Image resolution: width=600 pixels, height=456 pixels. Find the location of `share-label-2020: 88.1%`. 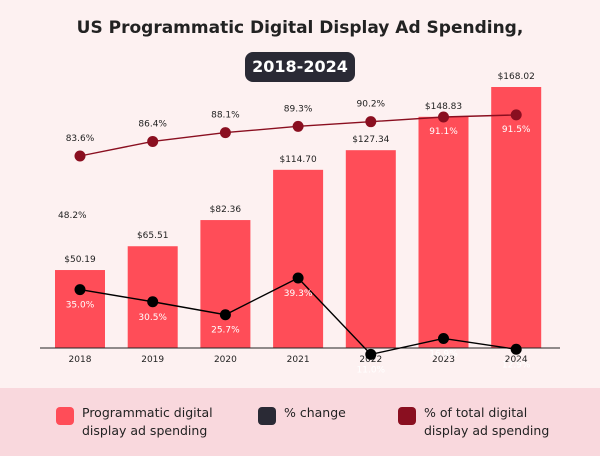

share-label-2020: 88.1% is located at coordinates (225, 116).